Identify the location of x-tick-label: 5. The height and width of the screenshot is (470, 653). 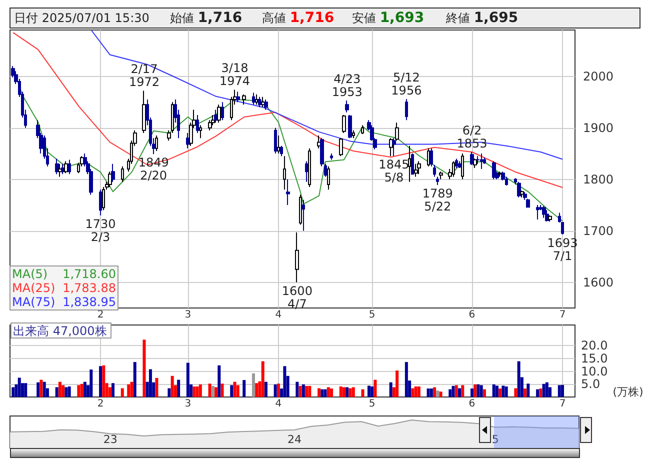
(372, 404).